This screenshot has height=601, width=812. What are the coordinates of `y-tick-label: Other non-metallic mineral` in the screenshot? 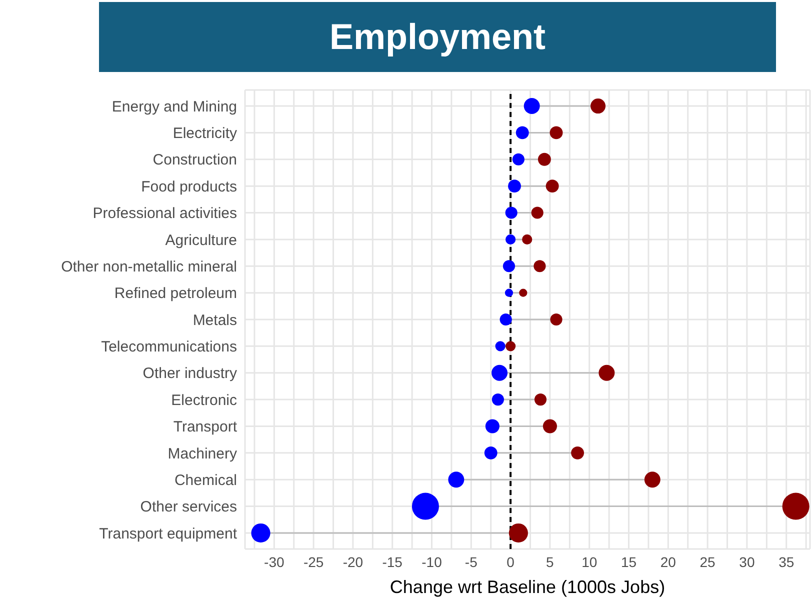 It's located at (149, 267).